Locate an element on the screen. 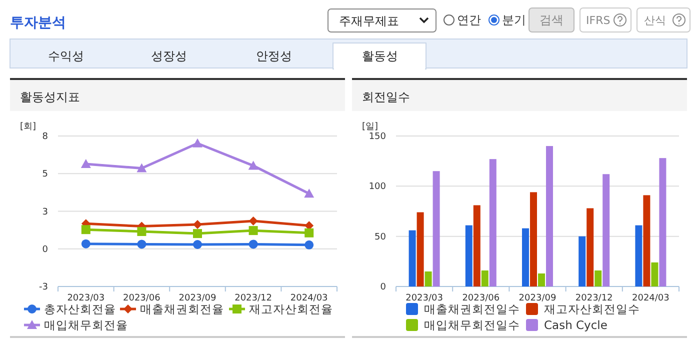  legend-label: 매입채무회전일수 is located at coordinates (472, 325).